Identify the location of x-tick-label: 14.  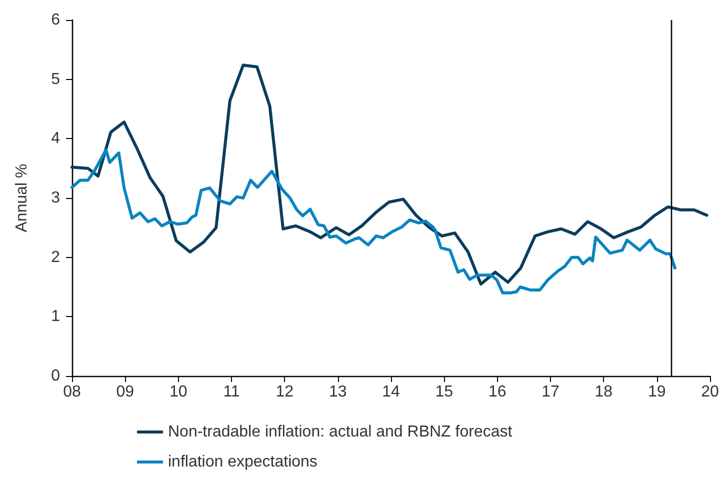
(391, 392).